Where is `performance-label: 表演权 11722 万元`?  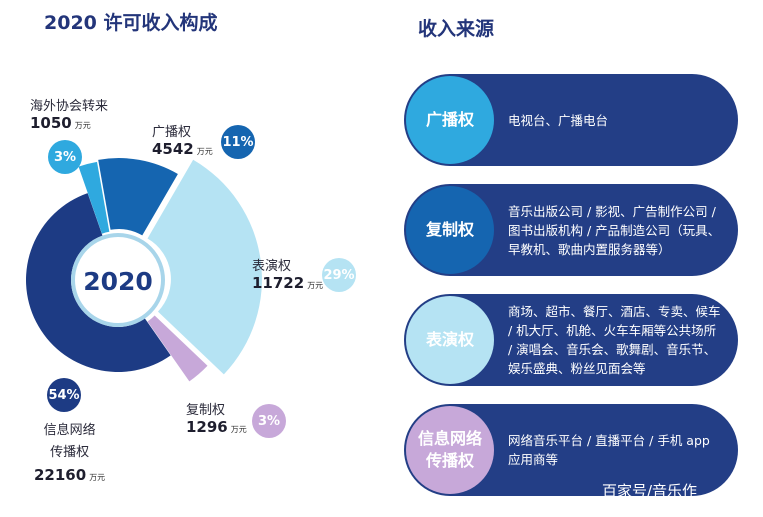 performance-label: 表演权 11722 万元 is located at coordinates (287, 276).